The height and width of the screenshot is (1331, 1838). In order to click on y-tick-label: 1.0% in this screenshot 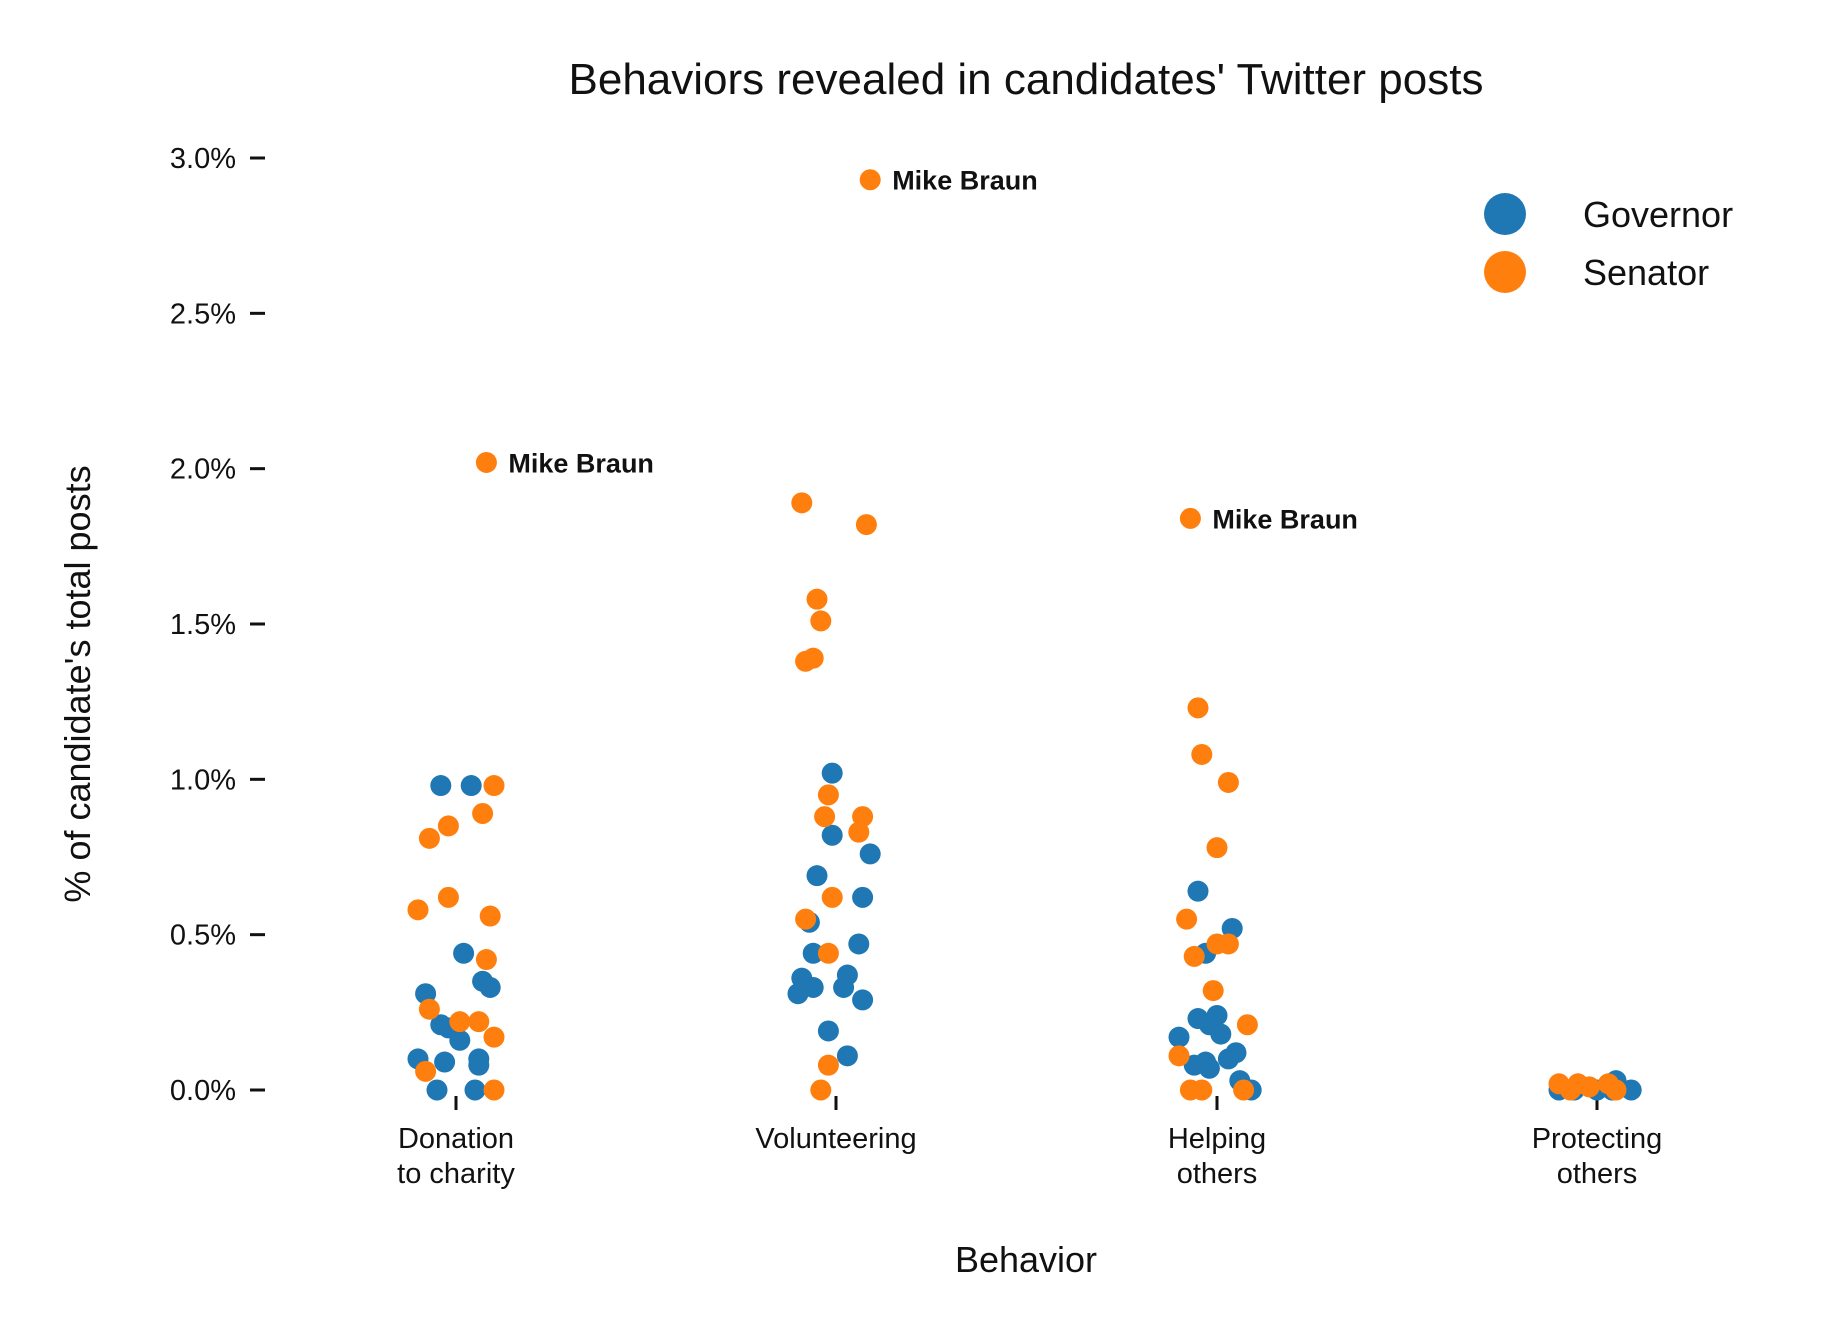, I will do `click(203, 780)`.